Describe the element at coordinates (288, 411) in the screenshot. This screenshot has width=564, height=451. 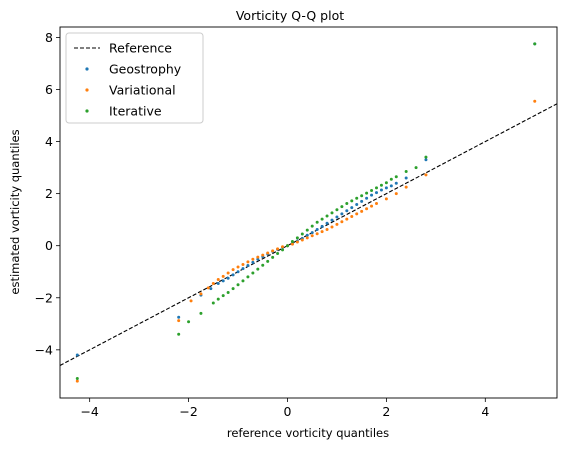
I see `x-tick-label: 0` at that location.